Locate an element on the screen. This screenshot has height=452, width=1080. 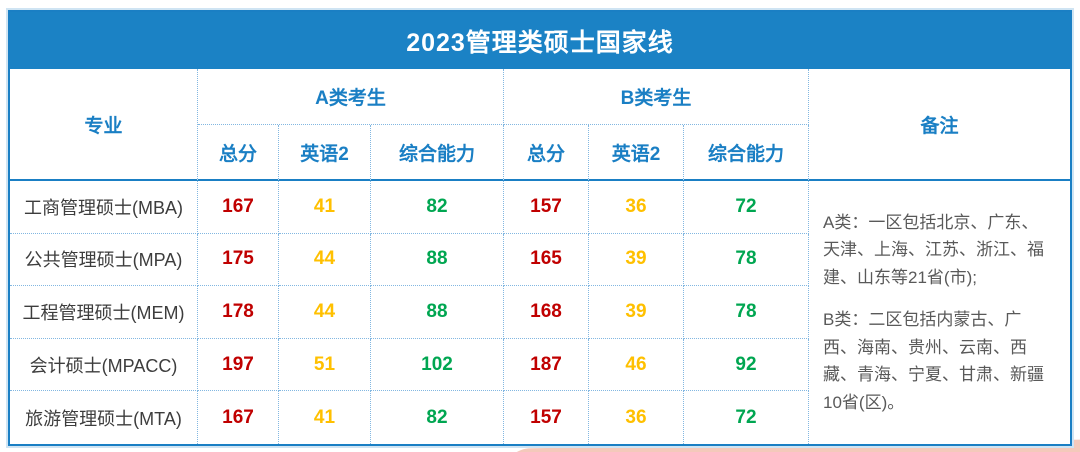
score-a-total: 175 is located at coordinates (238, 260).